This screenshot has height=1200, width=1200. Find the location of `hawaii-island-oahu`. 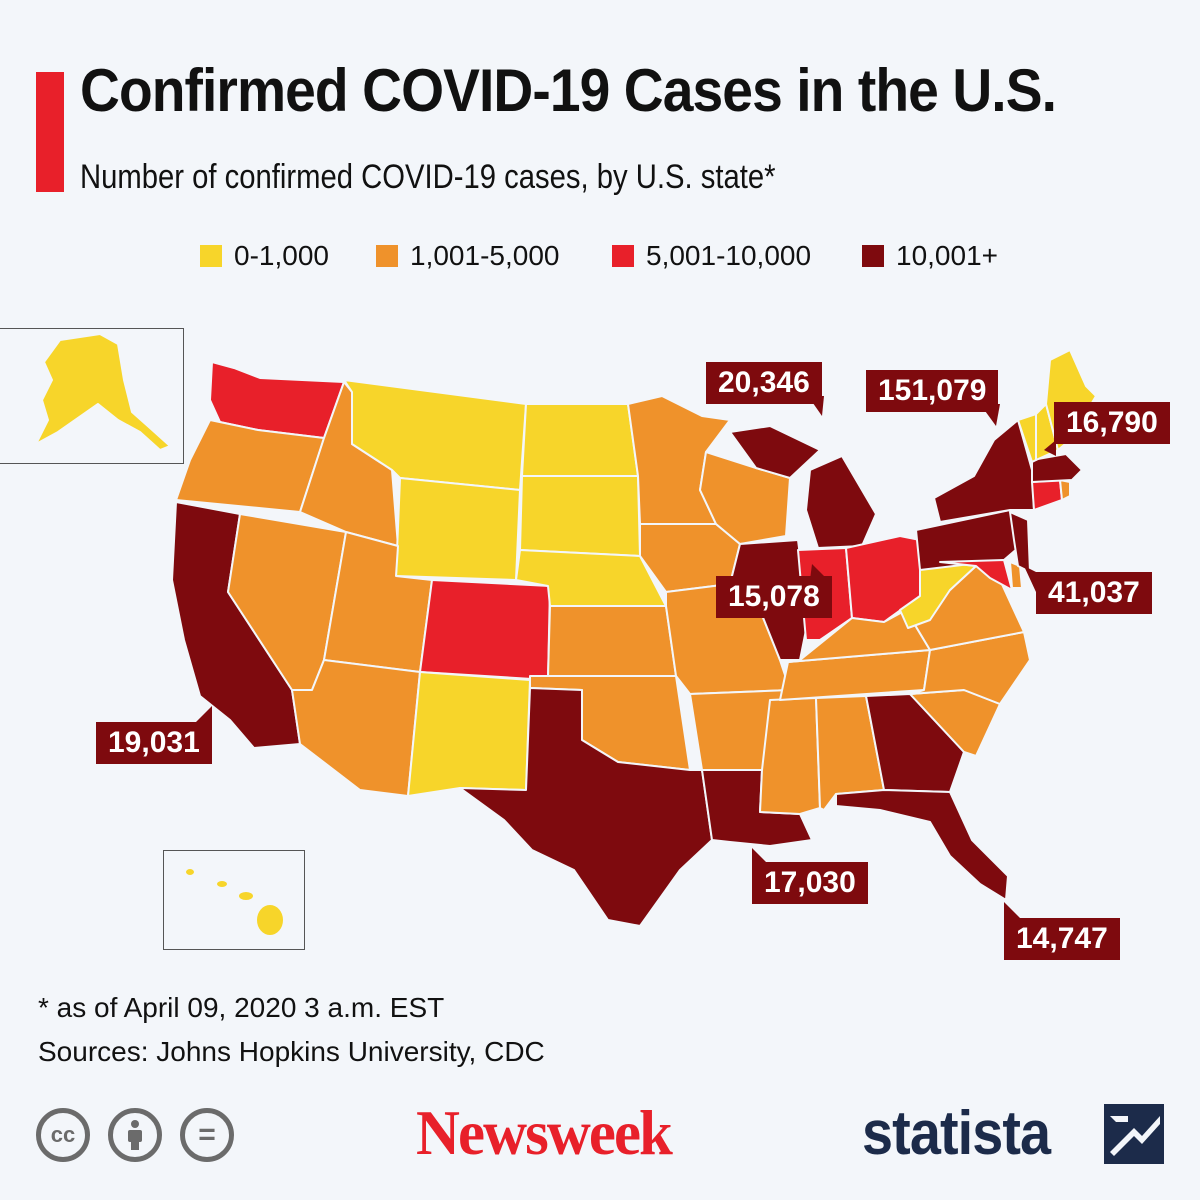

hawaii-island-oahu is located at coordinates (222, 884).